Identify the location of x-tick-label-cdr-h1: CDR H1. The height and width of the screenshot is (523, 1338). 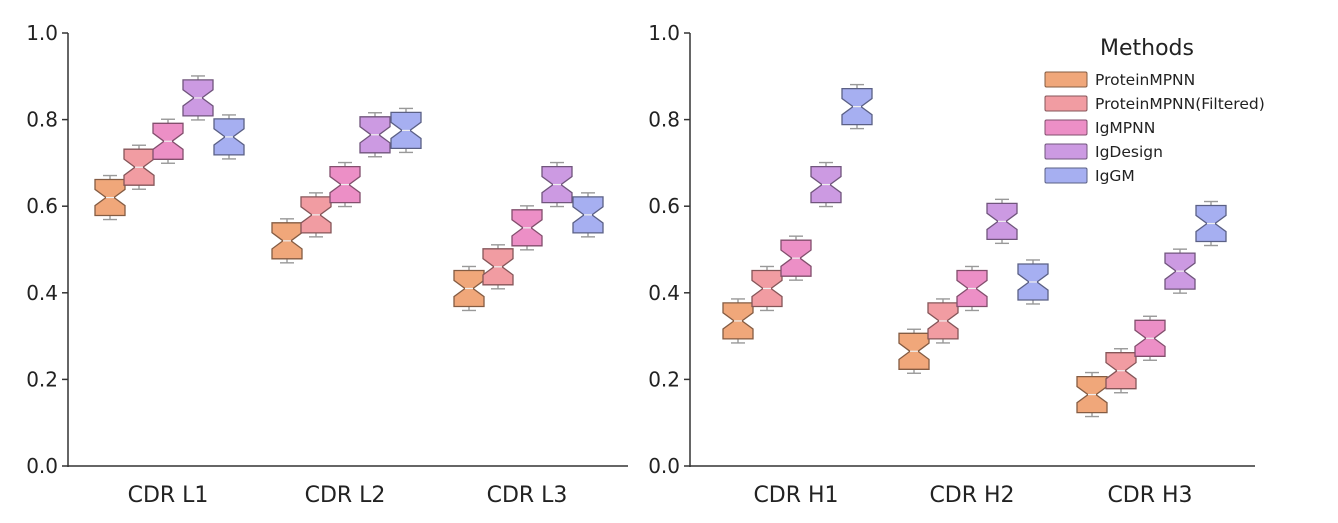
(795, 495).